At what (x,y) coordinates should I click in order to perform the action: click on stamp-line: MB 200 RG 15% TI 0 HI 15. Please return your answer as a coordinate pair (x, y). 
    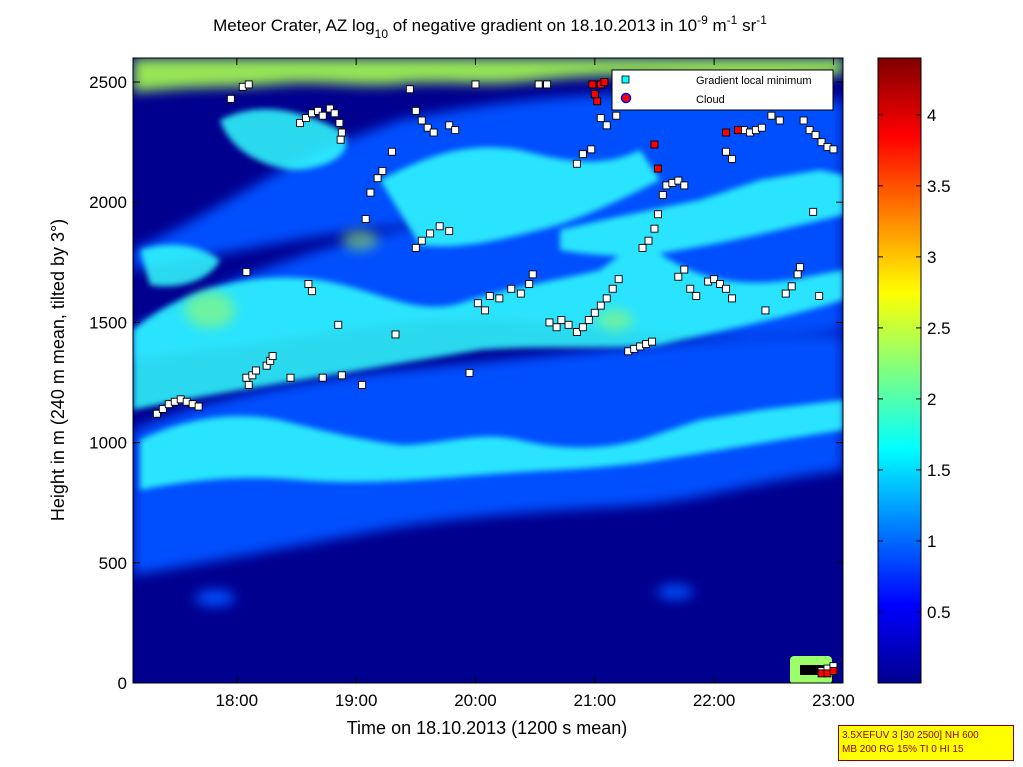
    Looking at the image, I should click on (903, 749).